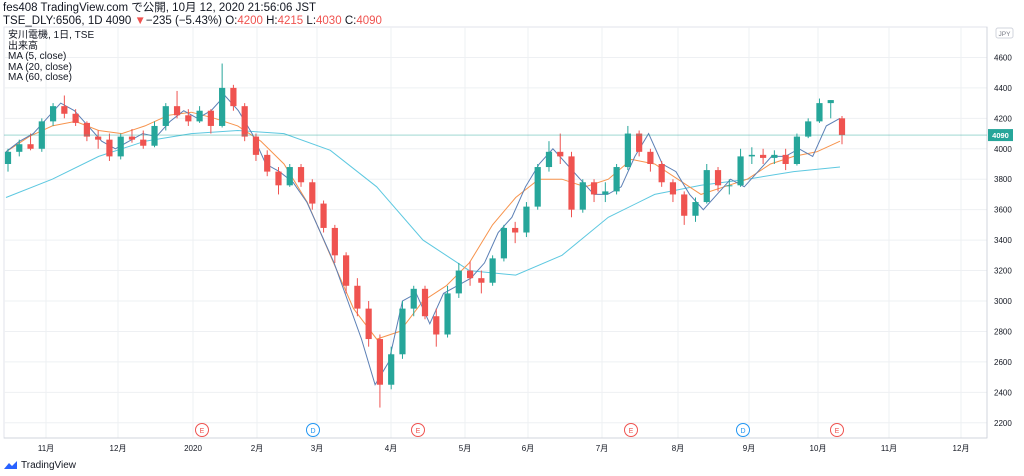 This screenshot has height=476, width=1024. Describe the element at coordinates (528, 448) in the screenshot. I see `x-tick-label: 6月` at that location.